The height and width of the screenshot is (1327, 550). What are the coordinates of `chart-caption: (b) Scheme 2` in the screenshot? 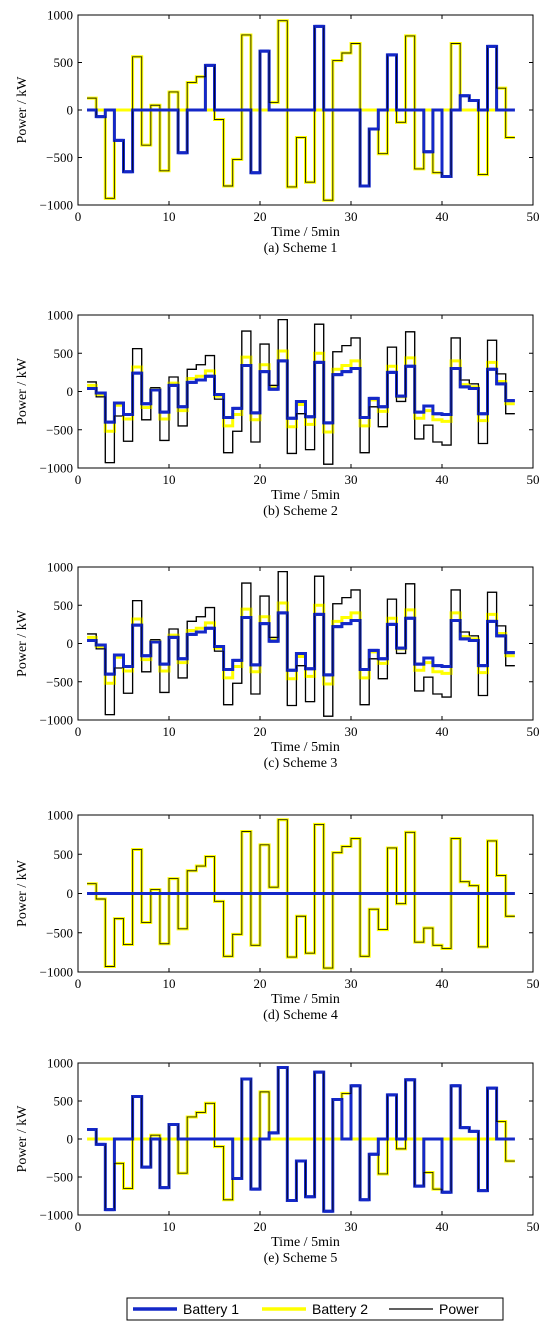 It's located at (300, 511).